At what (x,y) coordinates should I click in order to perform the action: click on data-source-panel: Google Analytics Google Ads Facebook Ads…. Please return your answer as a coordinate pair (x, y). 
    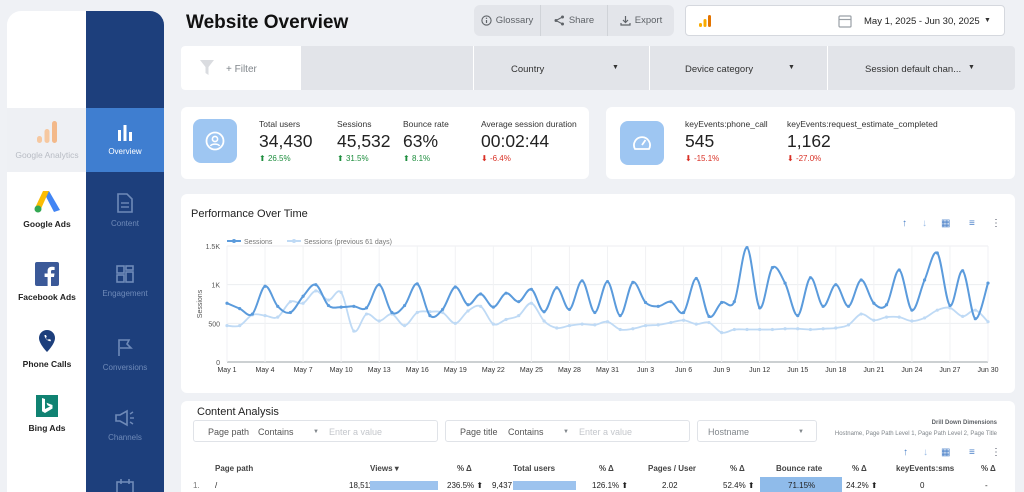
    Looking at the image, I should click on (47, 251).